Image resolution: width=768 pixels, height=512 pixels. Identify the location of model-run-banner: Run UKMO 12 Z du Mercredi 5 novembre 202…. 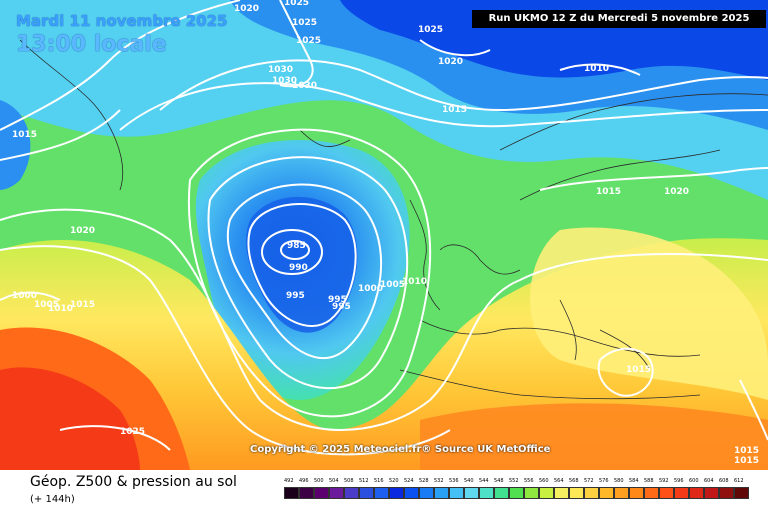
(619, 19).